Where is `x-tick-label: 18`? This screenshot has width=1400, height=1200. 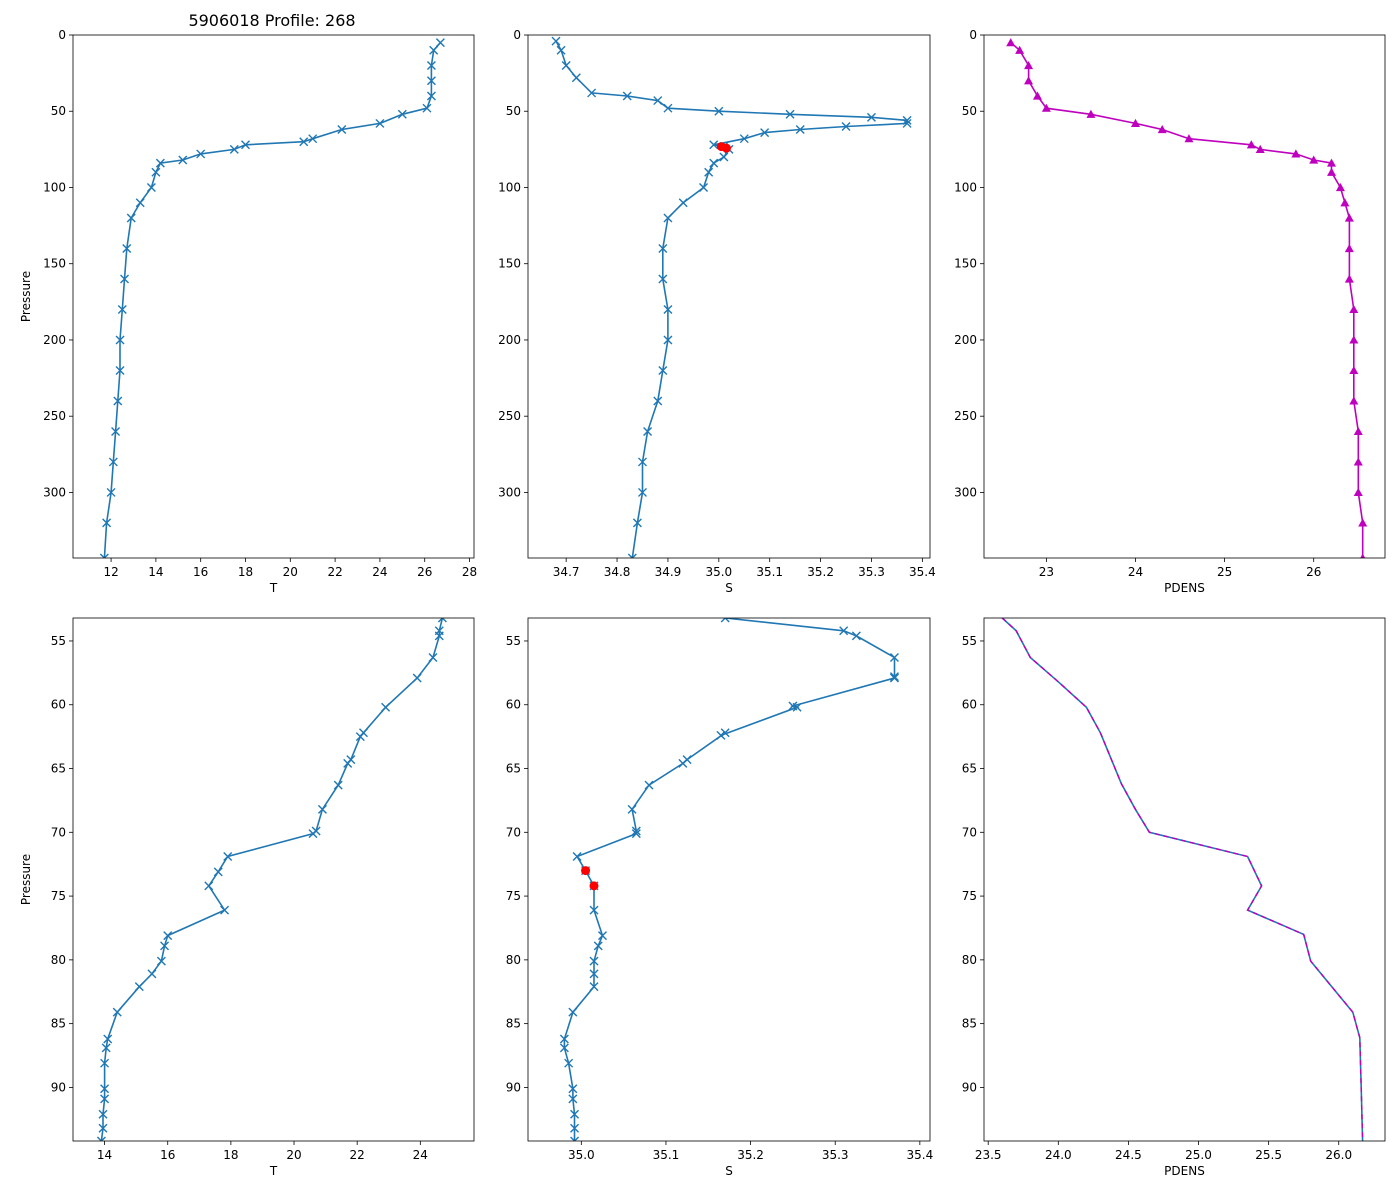 x-tick-label: 18 is located at coordinates (230, 1155).